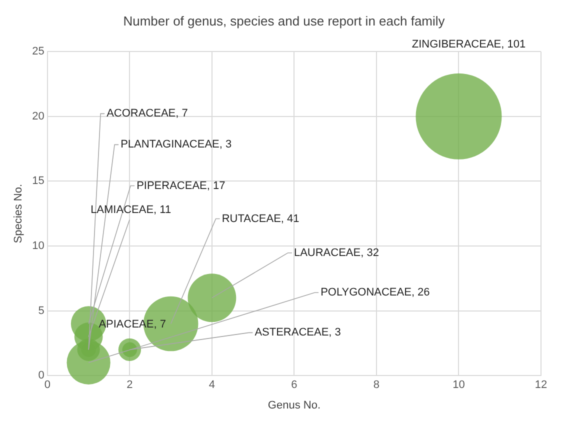 The height and width of the screenshot is (422, 584). I want to click on x-tick-label: 6, so click(294, 385).